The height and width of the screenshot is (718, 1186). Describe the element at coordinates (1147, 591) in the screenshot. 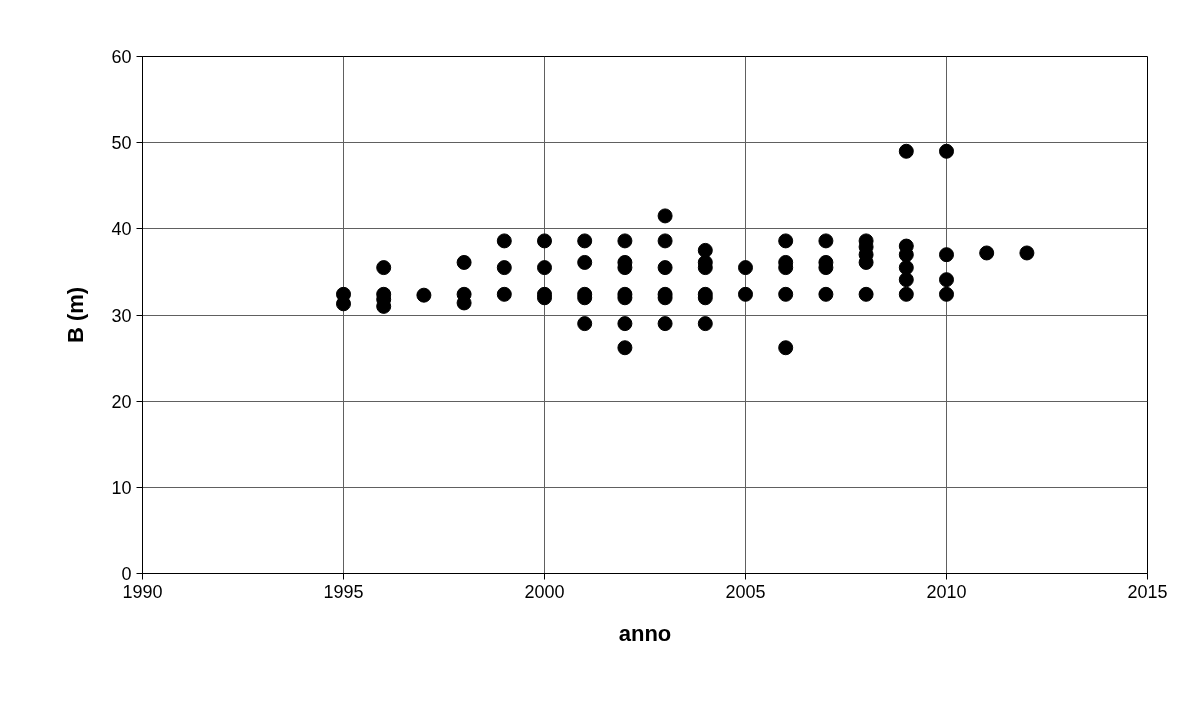

I see `x-tick-label: 2015` at that location.